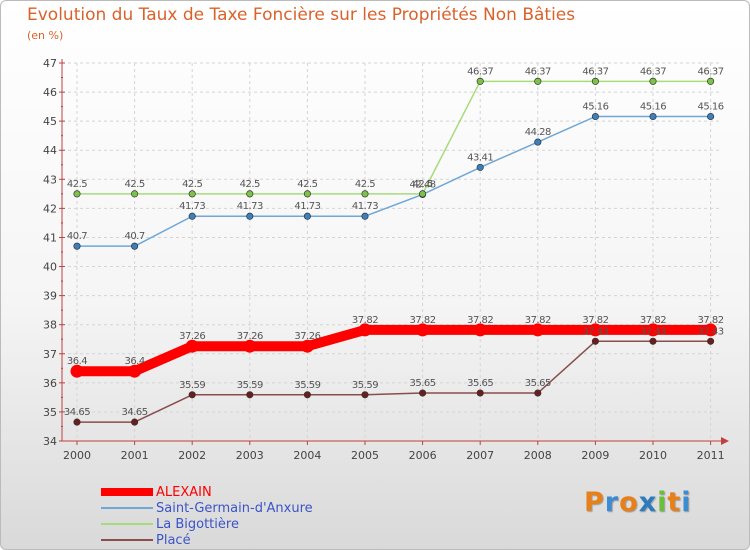 The height and width of the screenshot is (550, 750). Describe the element at coordinates (50, 208) in the screenshot. I see `y-tick-label: 42` at that location.